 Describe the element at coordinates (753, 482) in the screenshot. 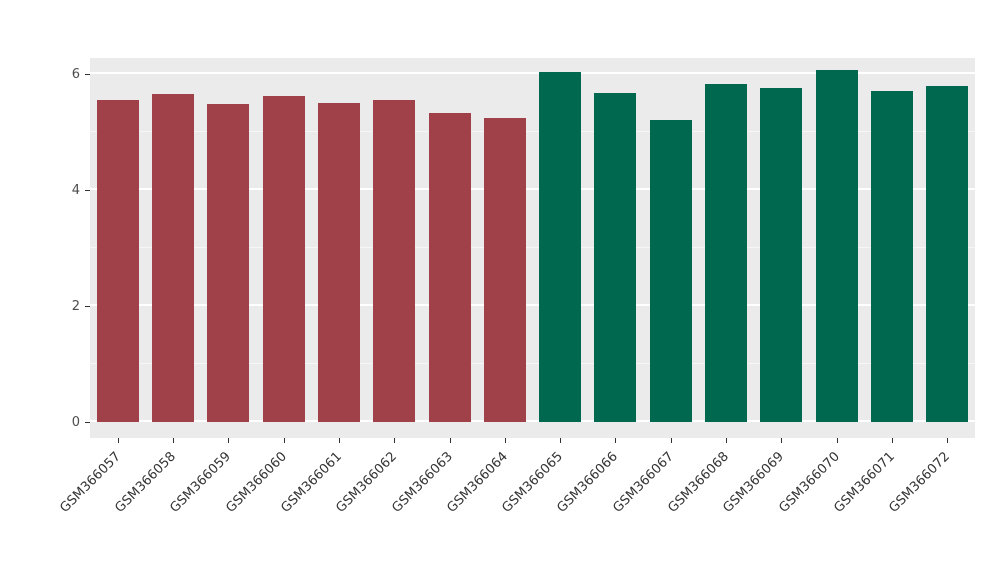

I see `x-tick-label: GSM366069` at that location.